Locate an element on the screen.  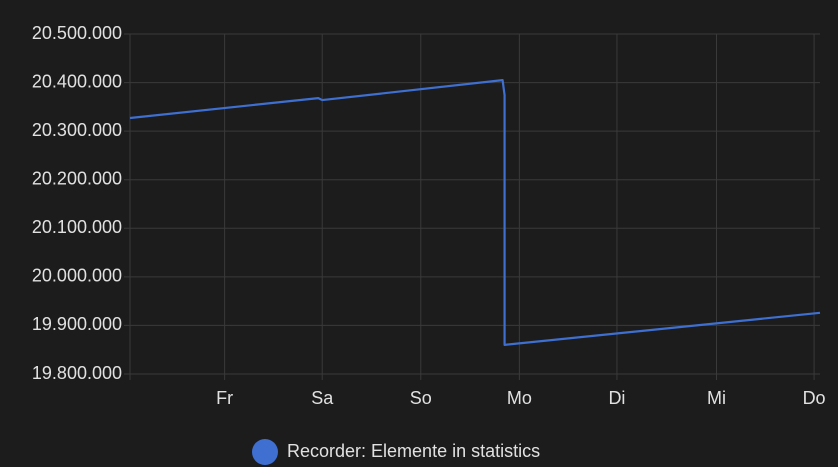
y-tick-label: 20.100.000 is located at coordinates (77, 227).